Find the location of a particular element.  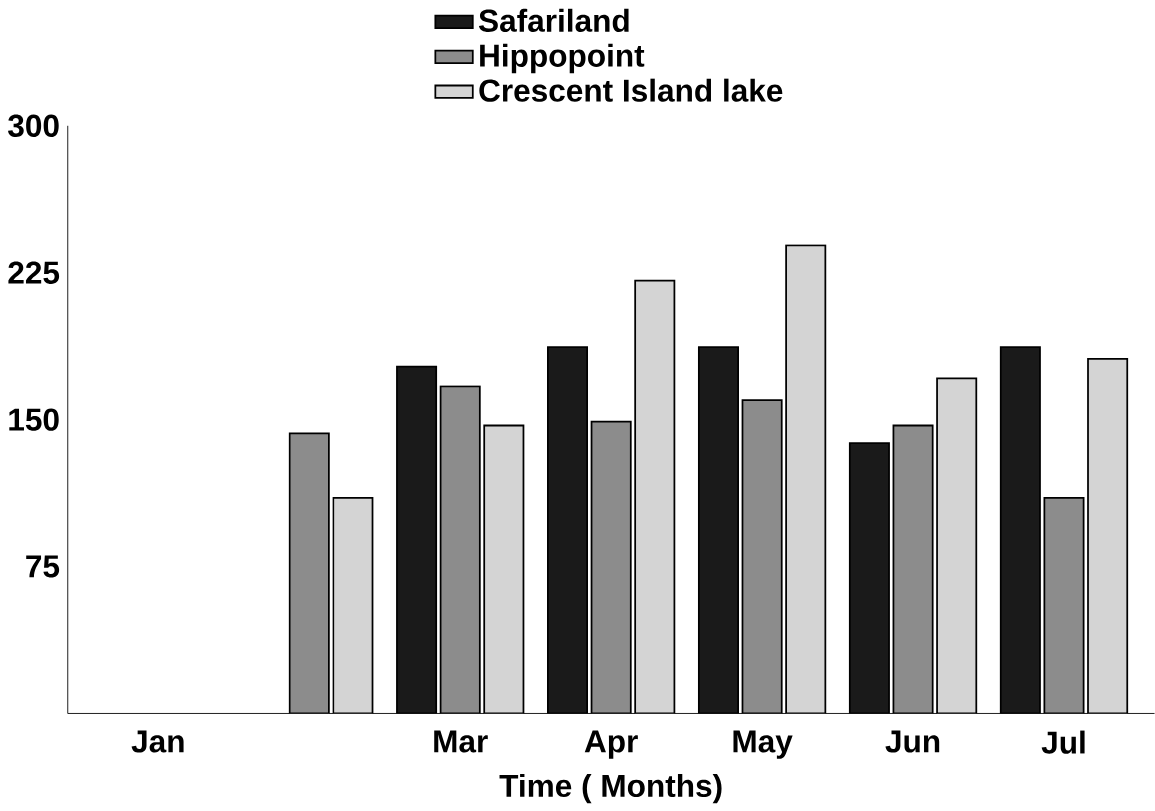

y-tick-label: 150 is located at coordinates (34, 419).